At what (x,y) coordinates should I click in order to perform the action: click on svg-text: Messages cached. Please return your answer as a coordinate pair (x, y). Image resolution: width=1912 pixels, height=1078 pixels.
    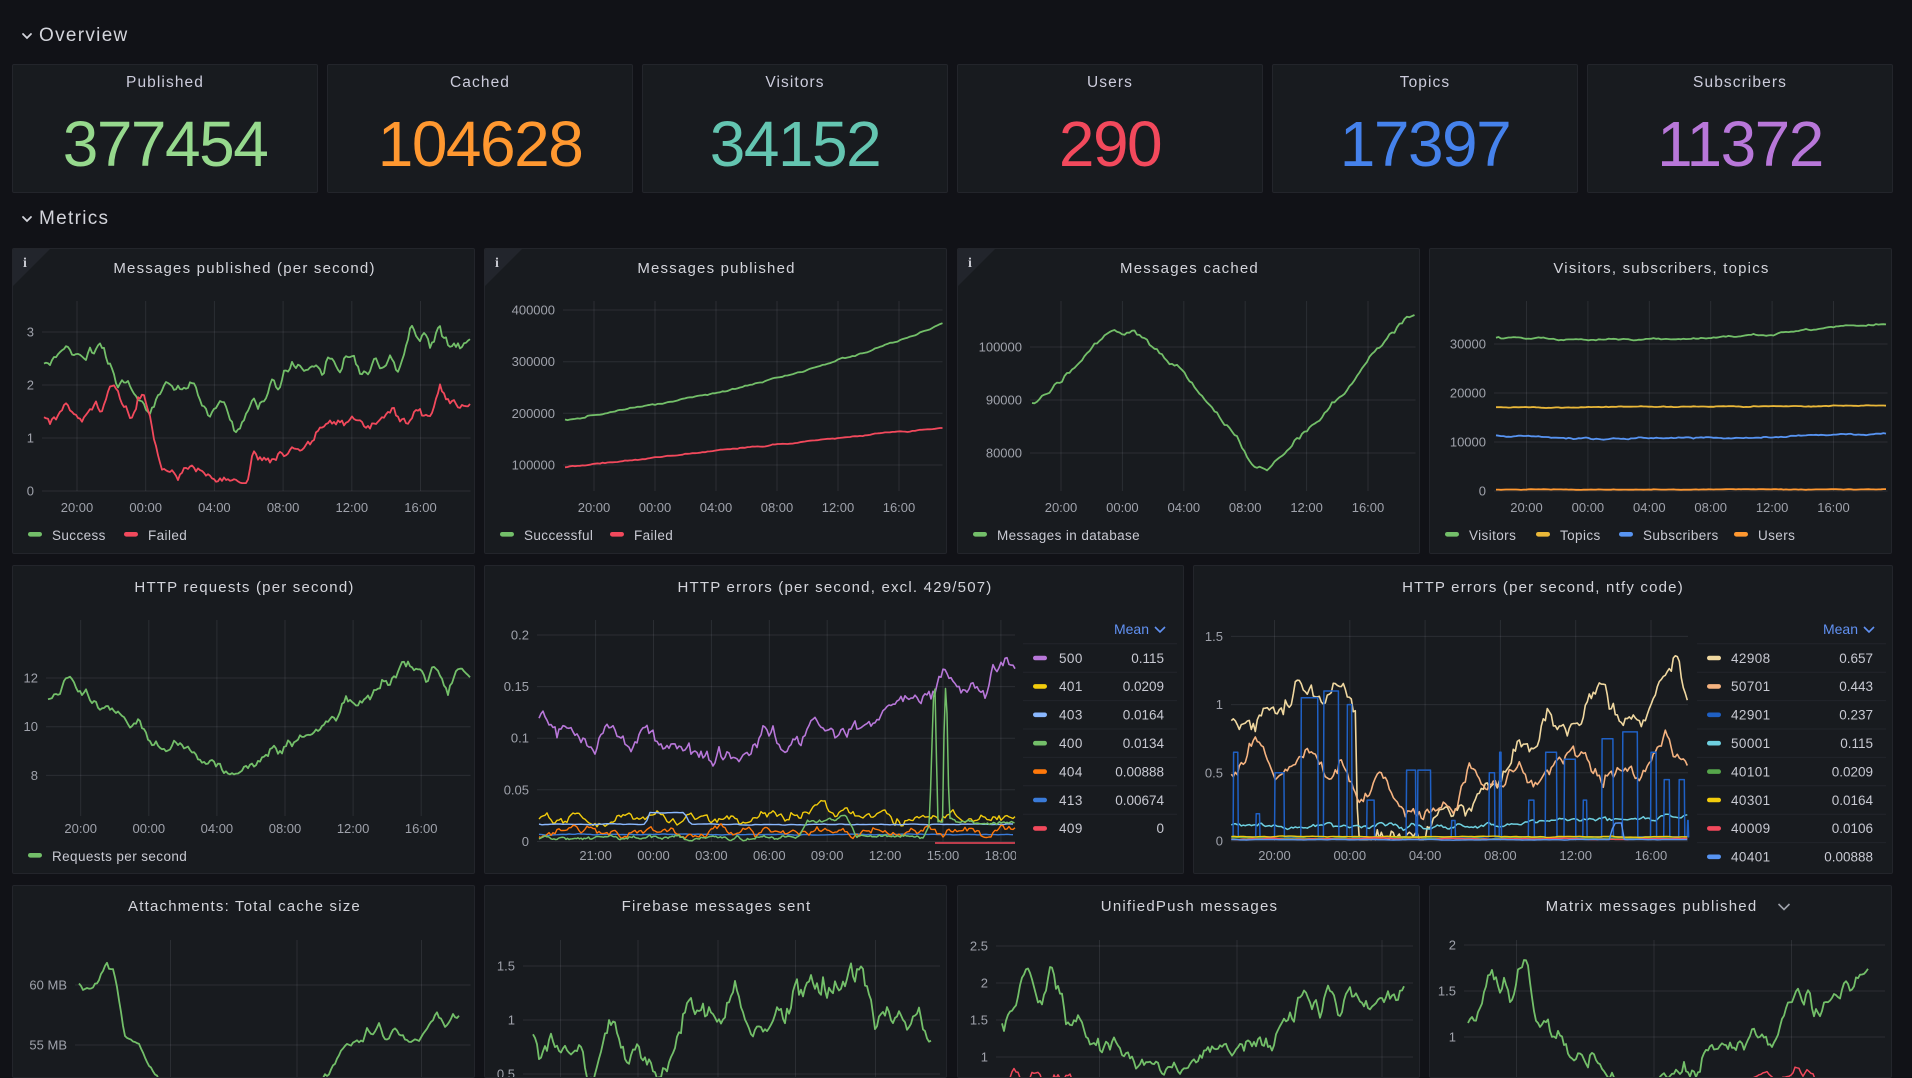
    Looking at the image, I should click on (1189, 268).